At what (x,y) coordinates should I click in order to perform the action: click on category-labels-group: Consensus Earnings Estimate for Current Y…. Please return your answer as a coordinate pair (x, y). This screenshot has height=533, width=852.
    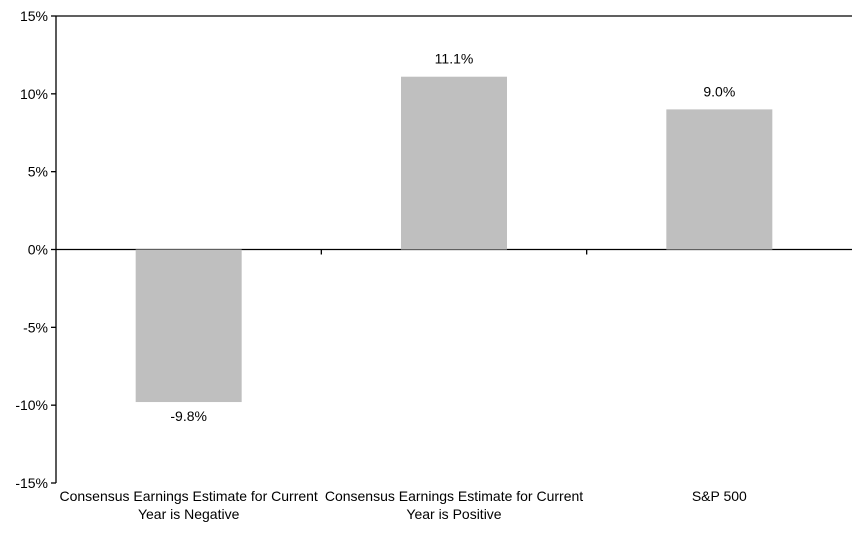
    Looking at the image, I should click on (403, 505).